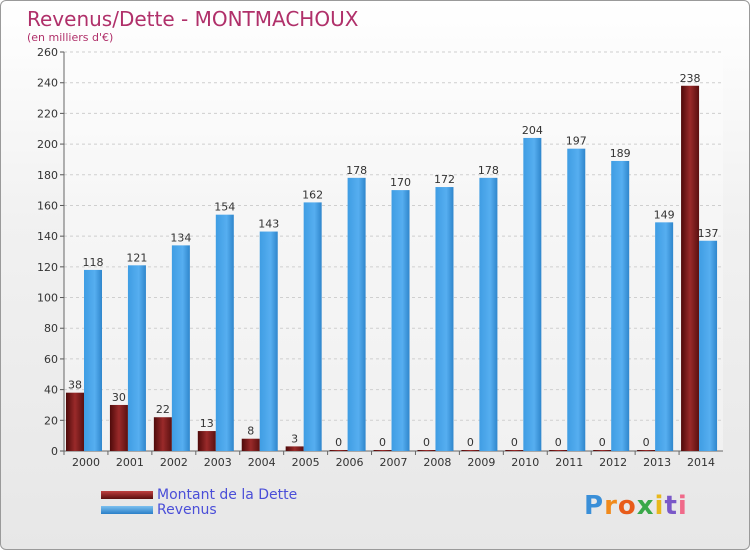 The width and height of the screenshot is (750, 550). What do you see at coordinates (180, 237) in the screenshot?
I see `data-label-revenus: 134` at bounding box center [180, 237].